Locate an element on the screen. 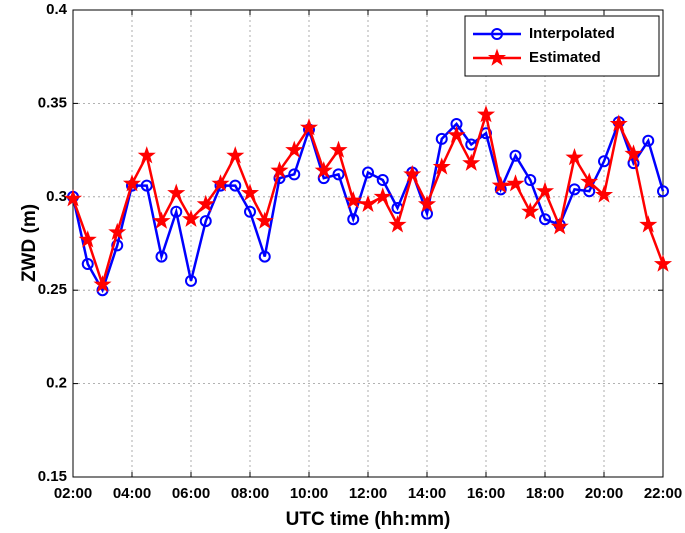  legend-box is located at coordinates (562, 46).